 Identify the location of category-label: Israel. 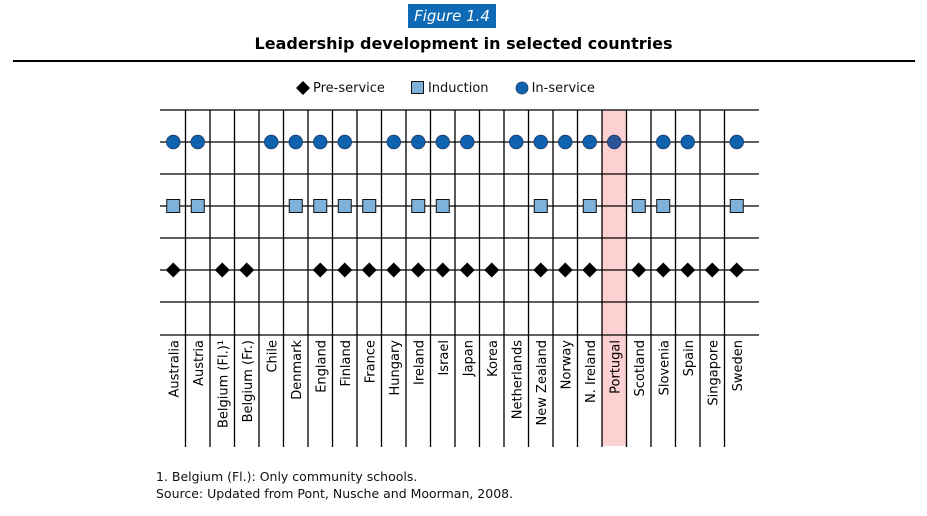
(444, 358).